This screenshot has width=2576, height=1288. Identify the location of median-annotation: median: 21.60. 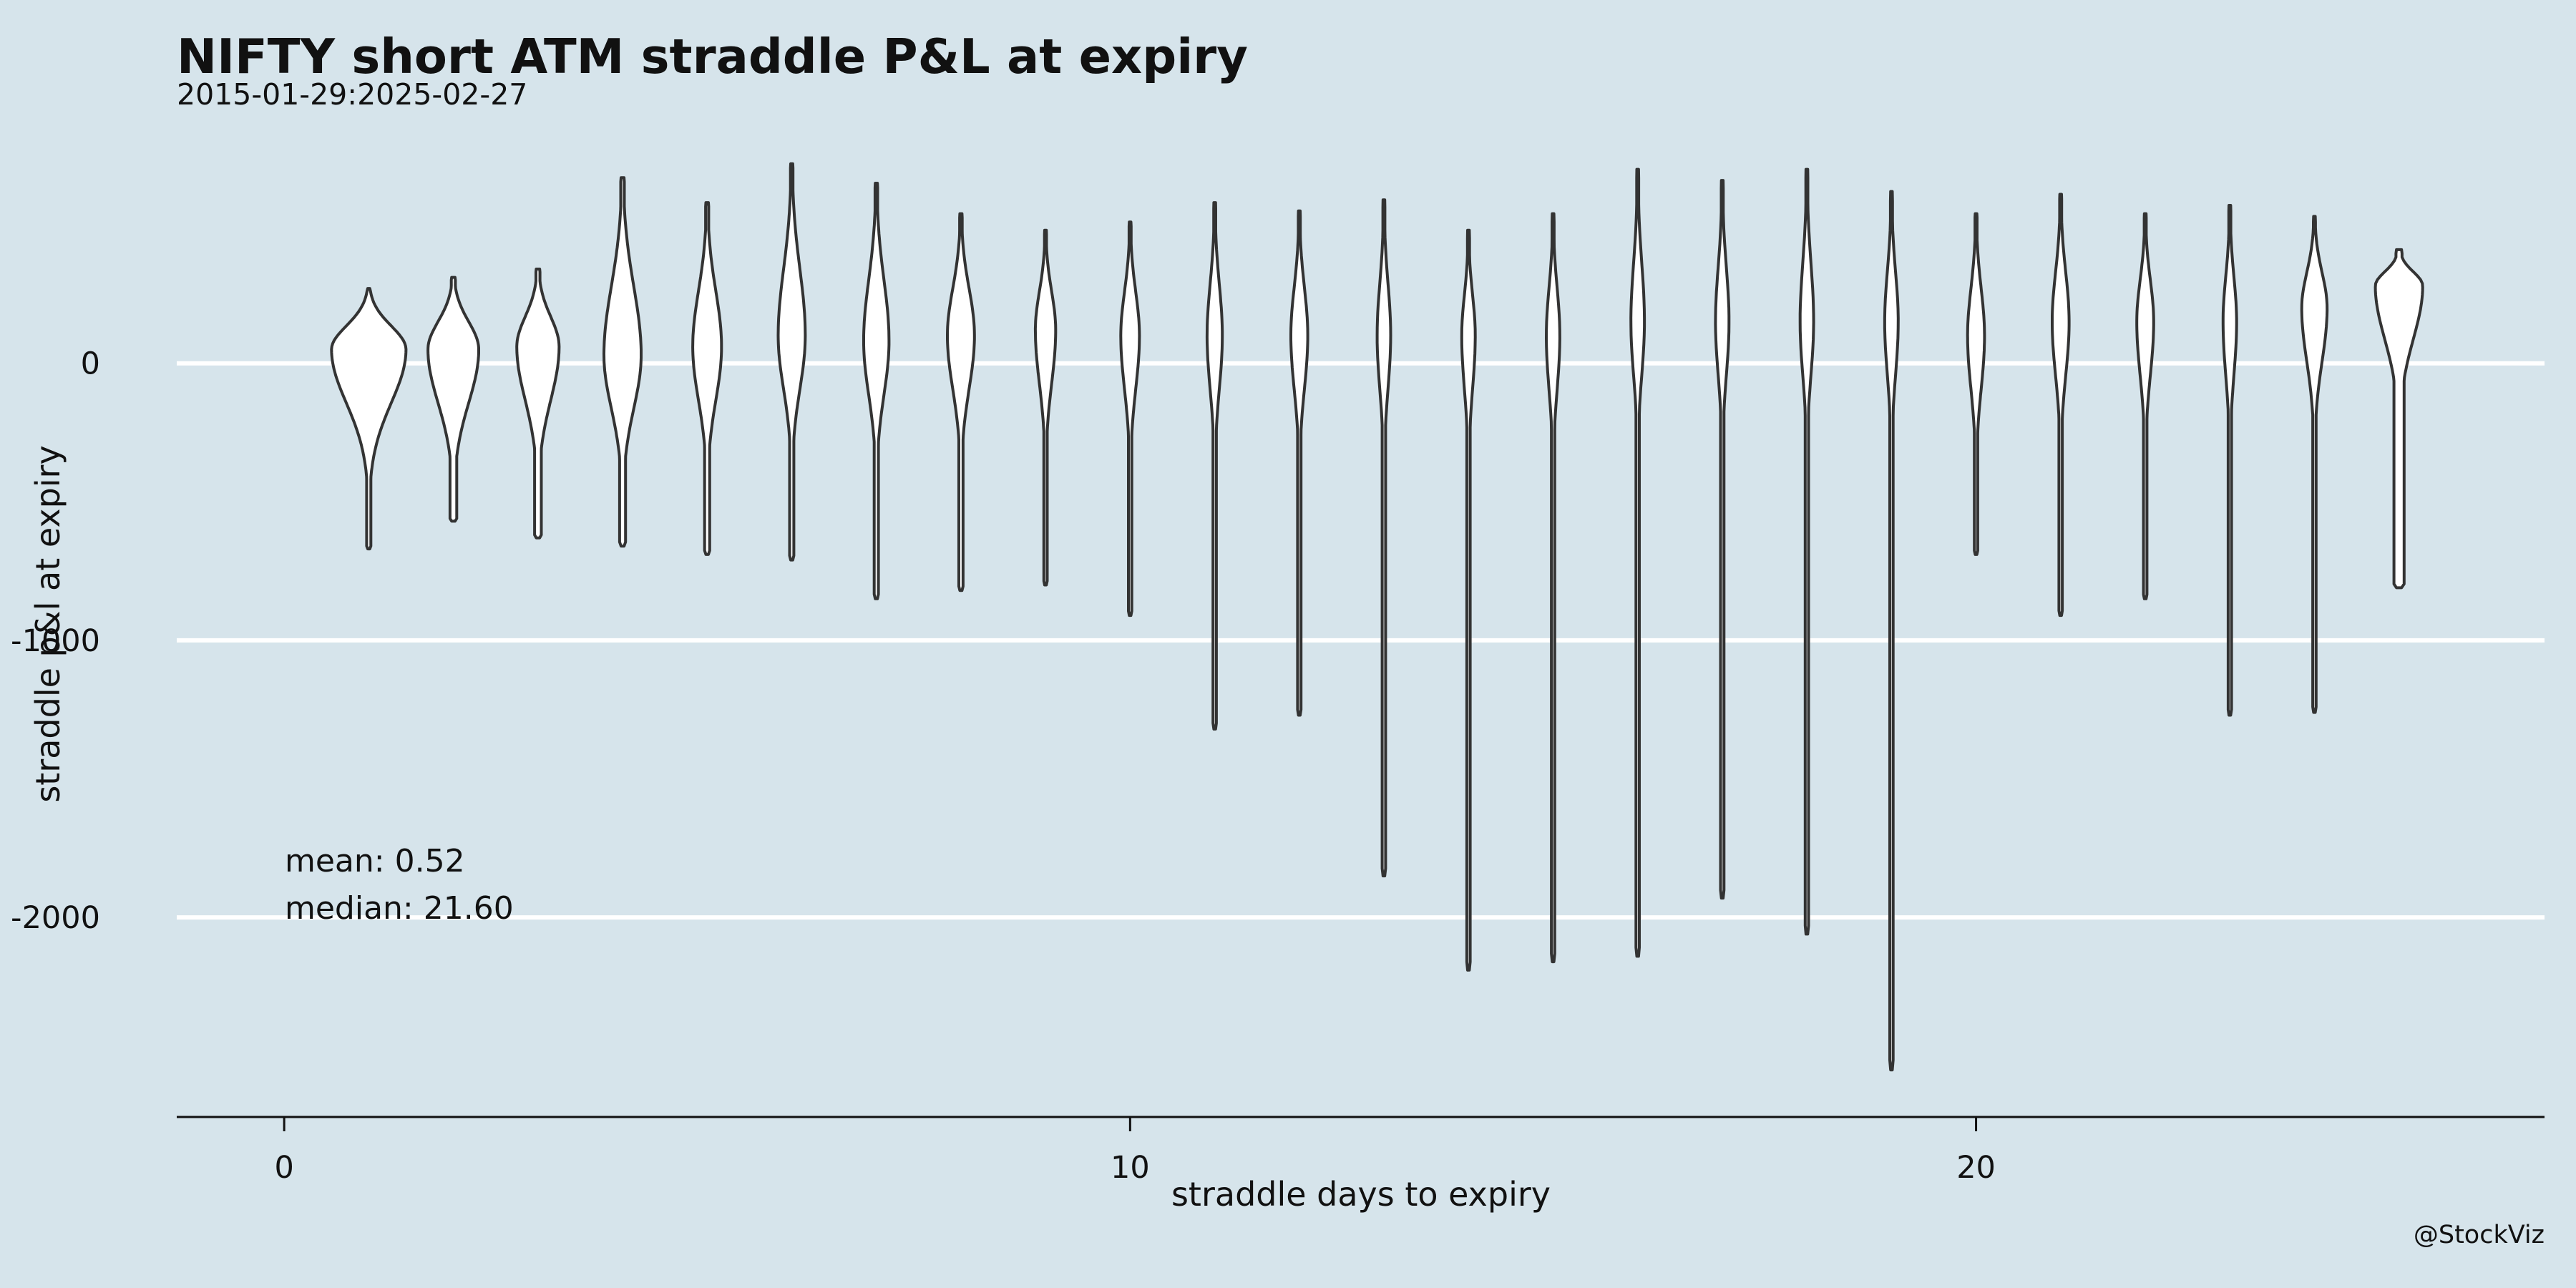
(399, 908).